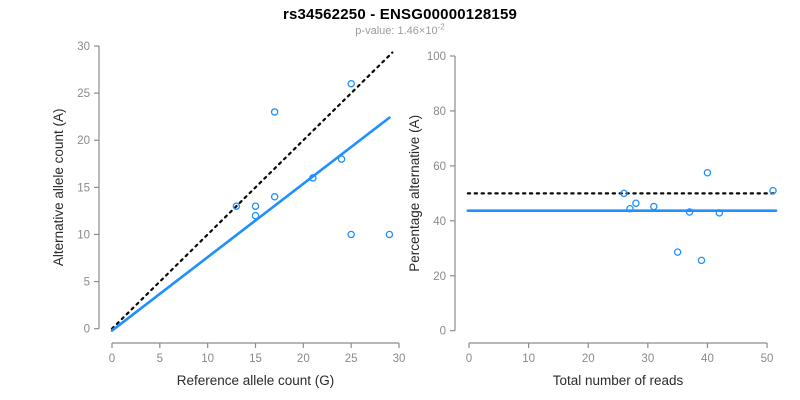 The height and width of the screenshot is (400, 800). I want to click on y-tick-label: 15, so click(83, 188).